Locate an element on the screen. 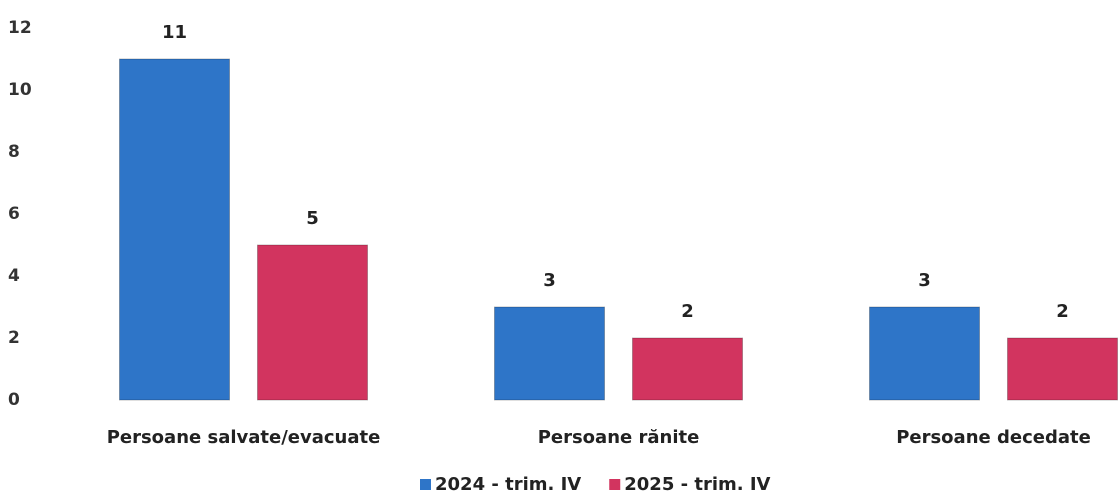  data-label: 5 is located at coordinates (312, 218).